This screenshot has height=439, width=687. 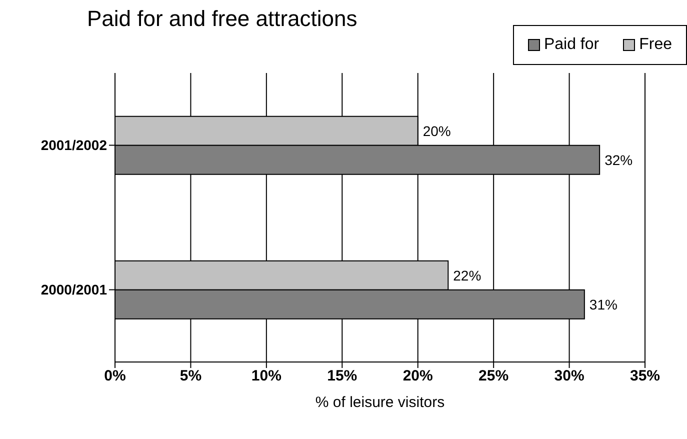 What do you see at coordinates (655, 45) in the screenshot?
I see `legend-label: Free` at bounding box center [655, 45].